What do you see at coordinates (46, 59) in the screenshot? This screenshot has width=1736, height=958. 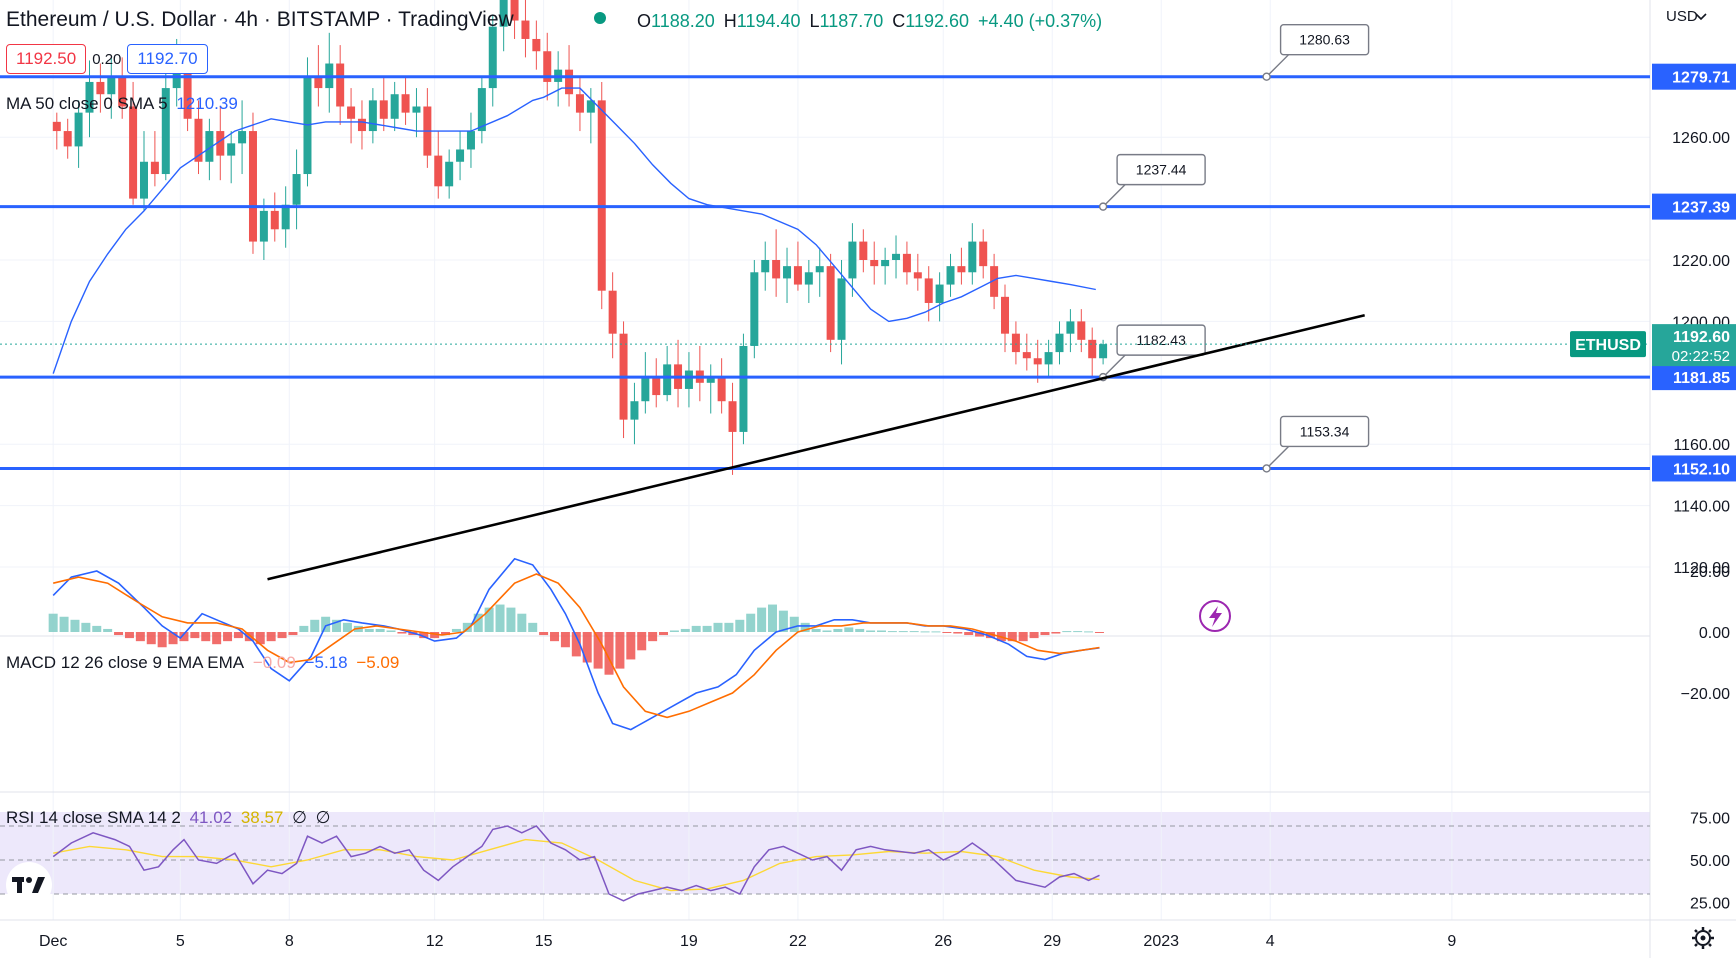 I see `bid-button: 1192.50` at bounding box center [46, 59].